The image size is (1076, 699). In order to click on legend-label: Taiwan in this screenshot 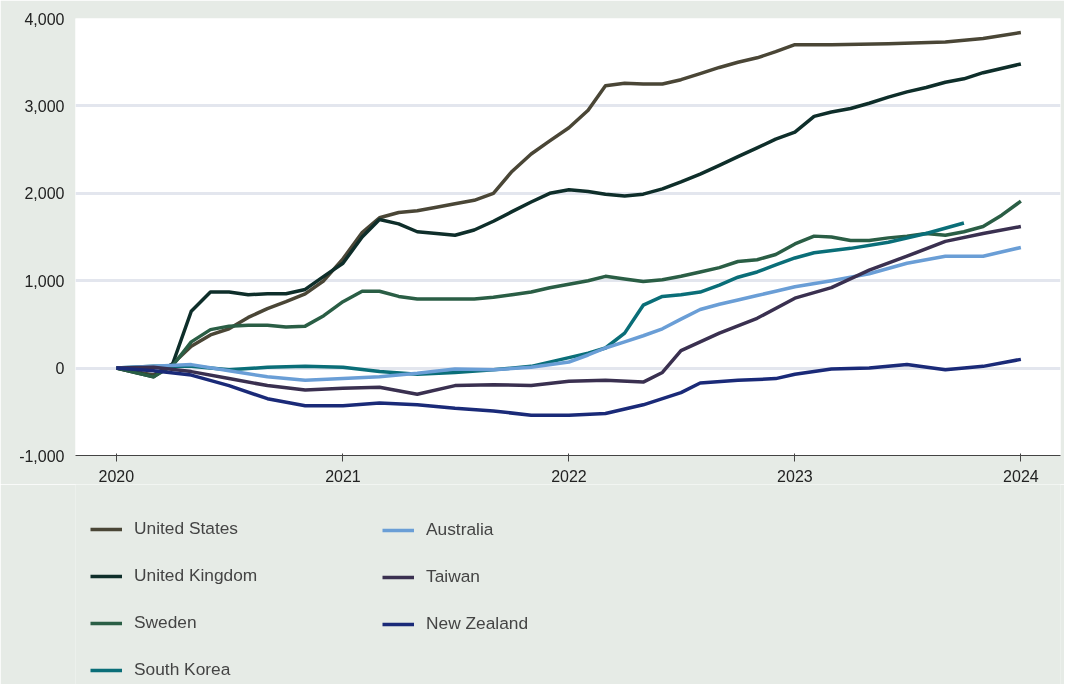, I will do `click(453, 576)`.